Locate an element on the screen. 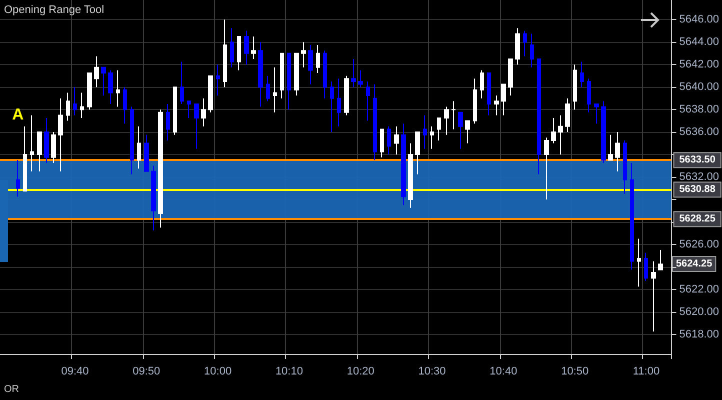 The image size is (722, 400). y-tick-label: 5640.00 is located at coordinates (699, 87).